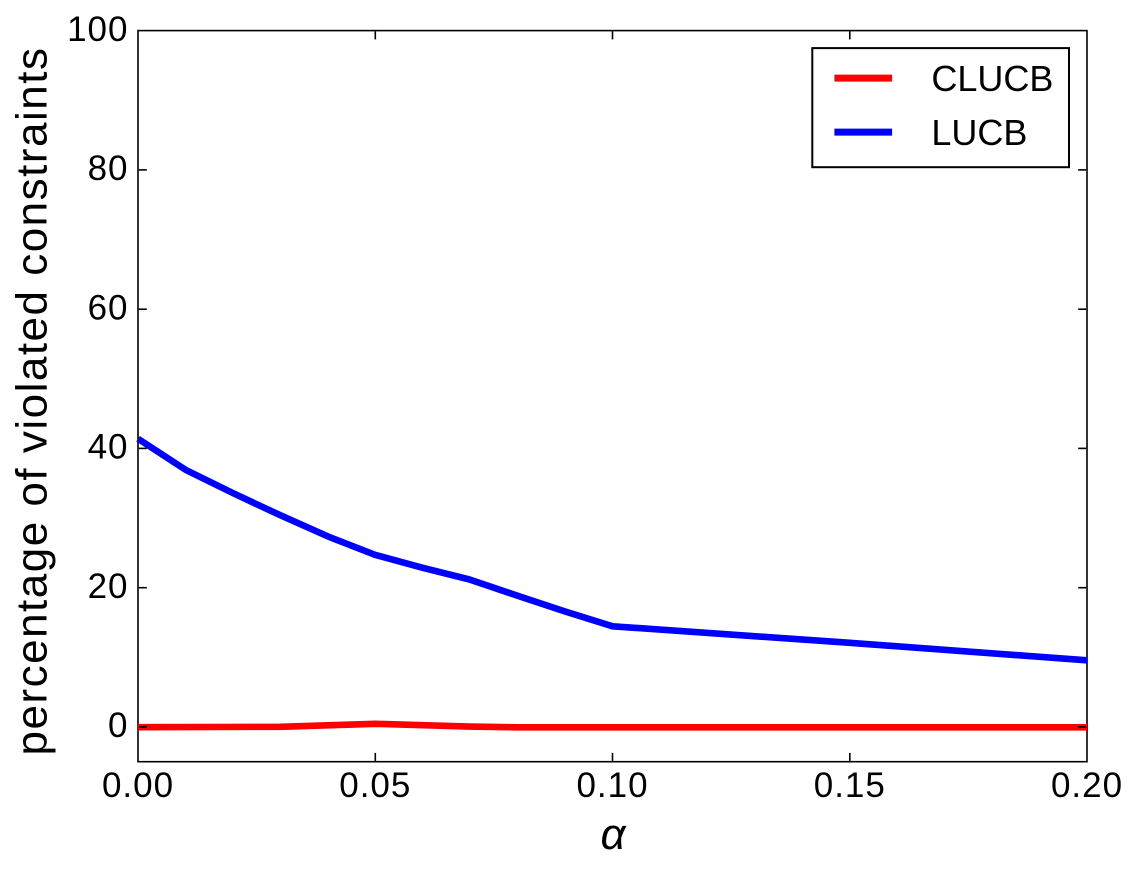 The width and height of the screenshot is (1140, 873). What do you see at coordinates (613, 834) in the screenshot?
I see `svg-text: α` at bounding box center [613, 834].